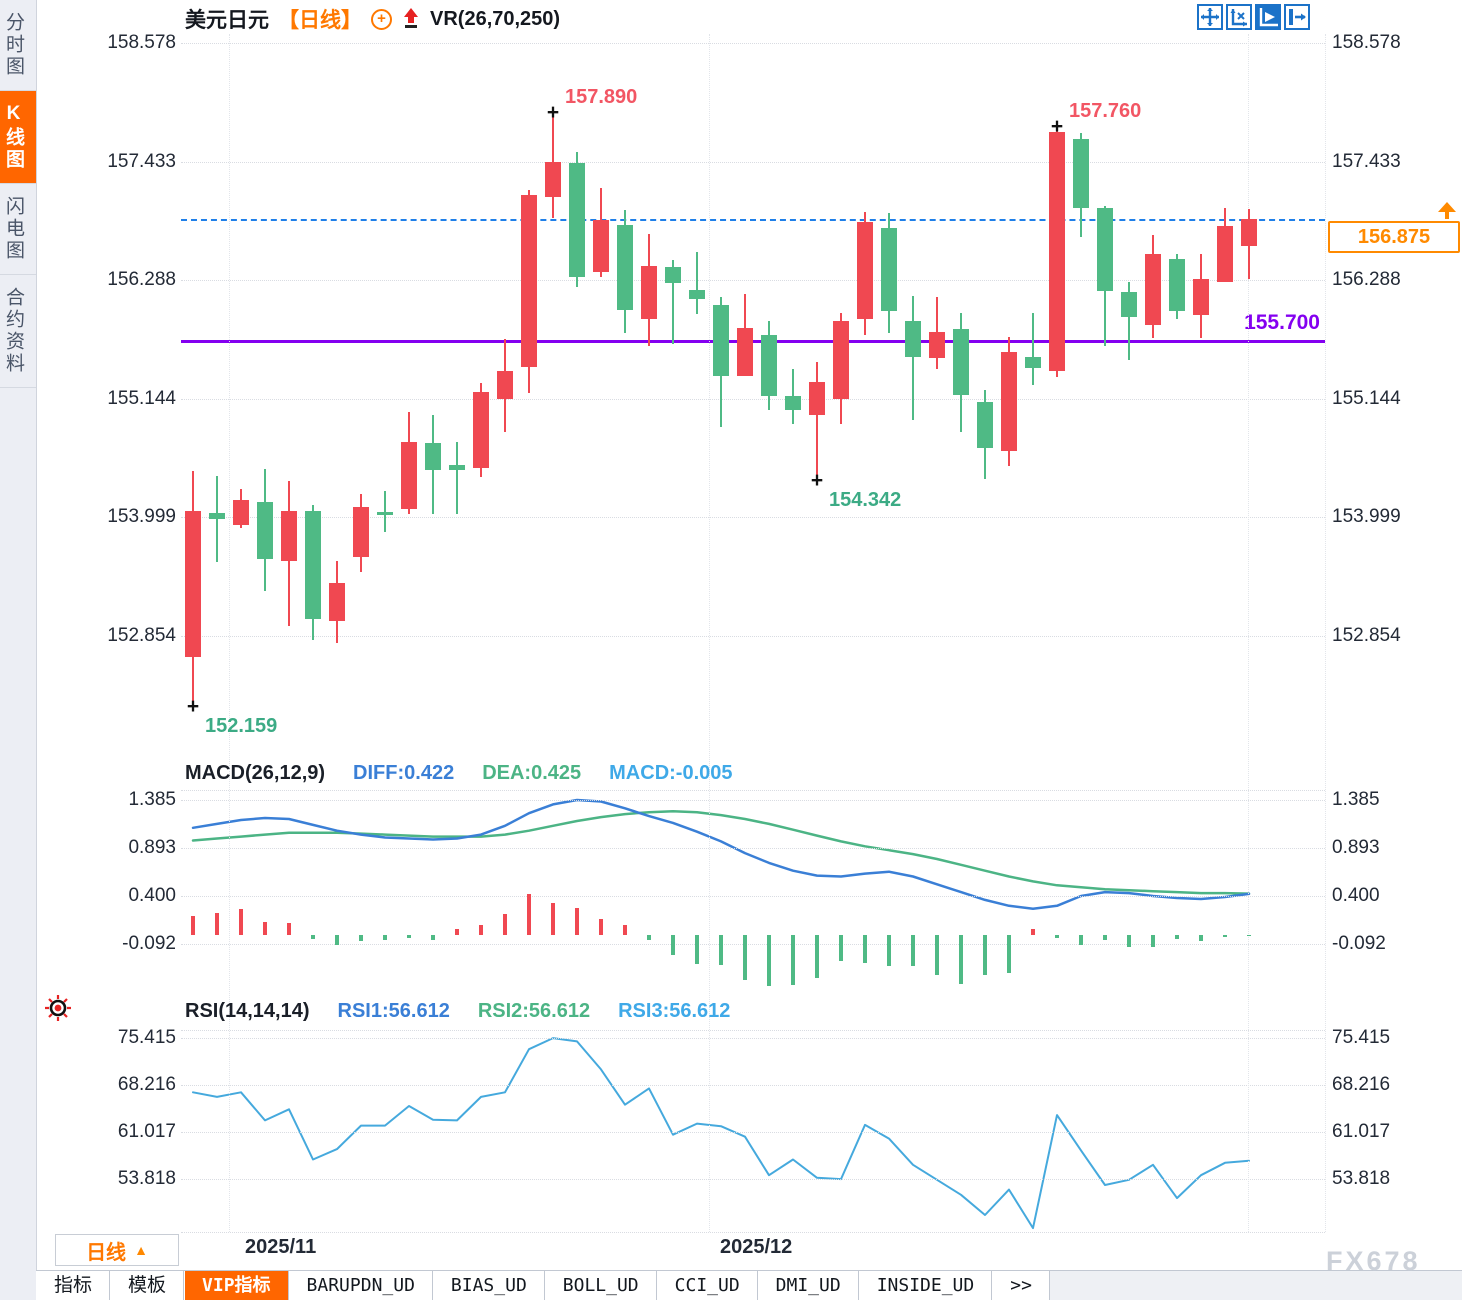  I want to click on symbol-title: 美元日元, so click(227, 20).